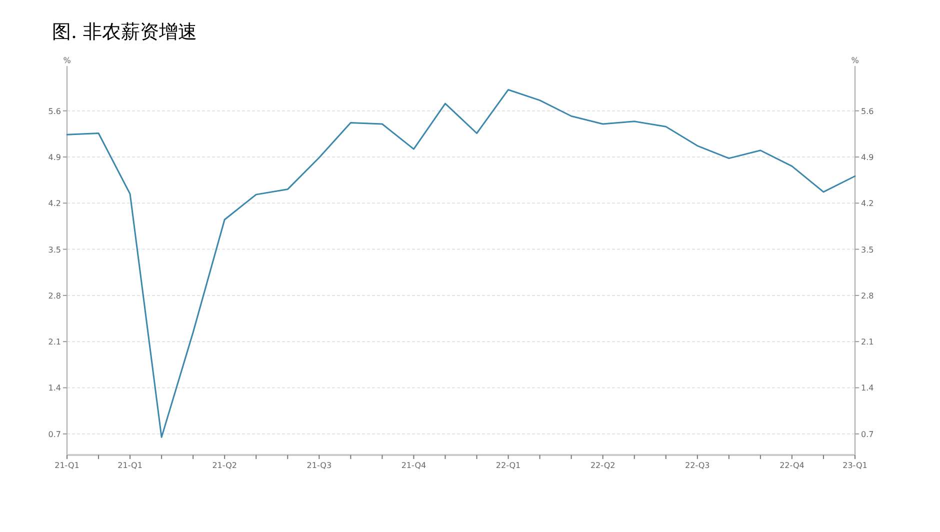  Describe the element at coordinates (867, 157) in the screenshot. I see `y2-tick-label: 4.9` at that location.